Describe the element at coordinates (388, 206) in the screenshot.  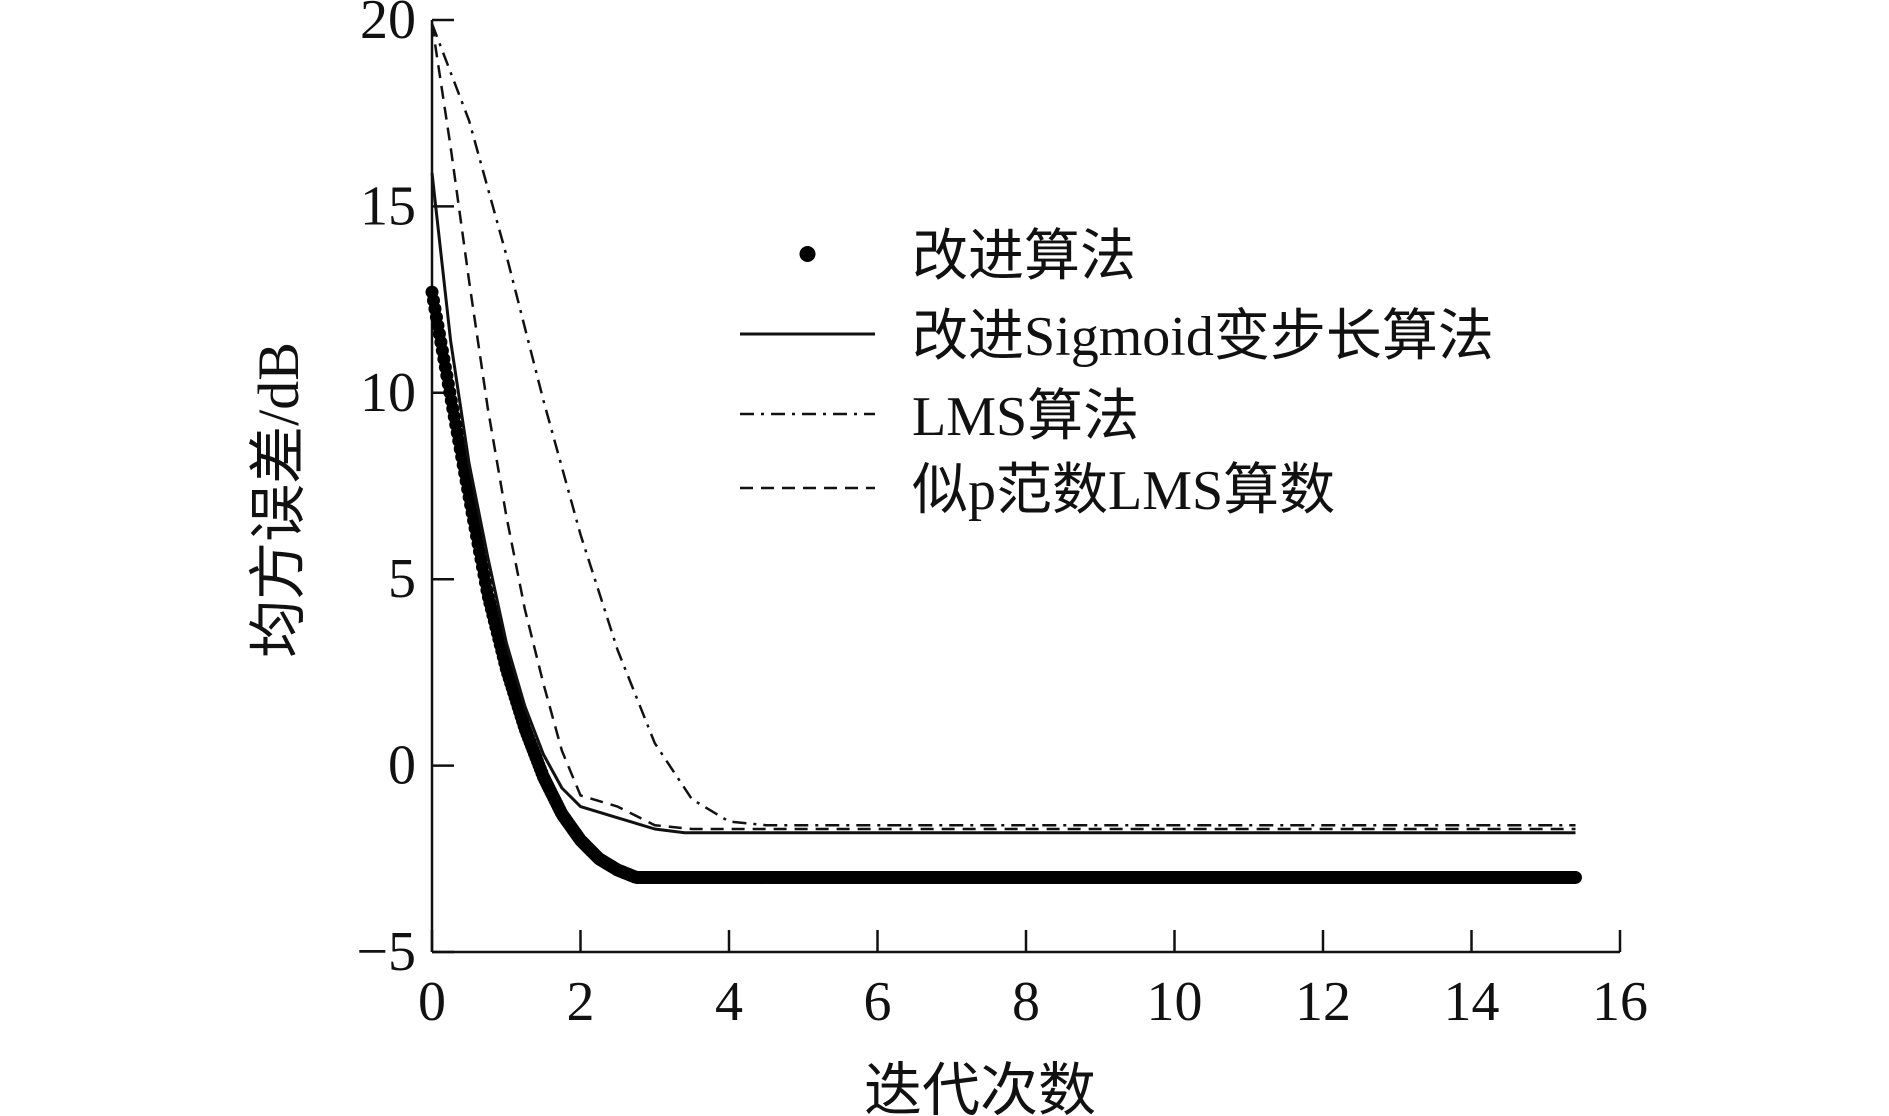
I see `y-tick-label: 15` at that location.